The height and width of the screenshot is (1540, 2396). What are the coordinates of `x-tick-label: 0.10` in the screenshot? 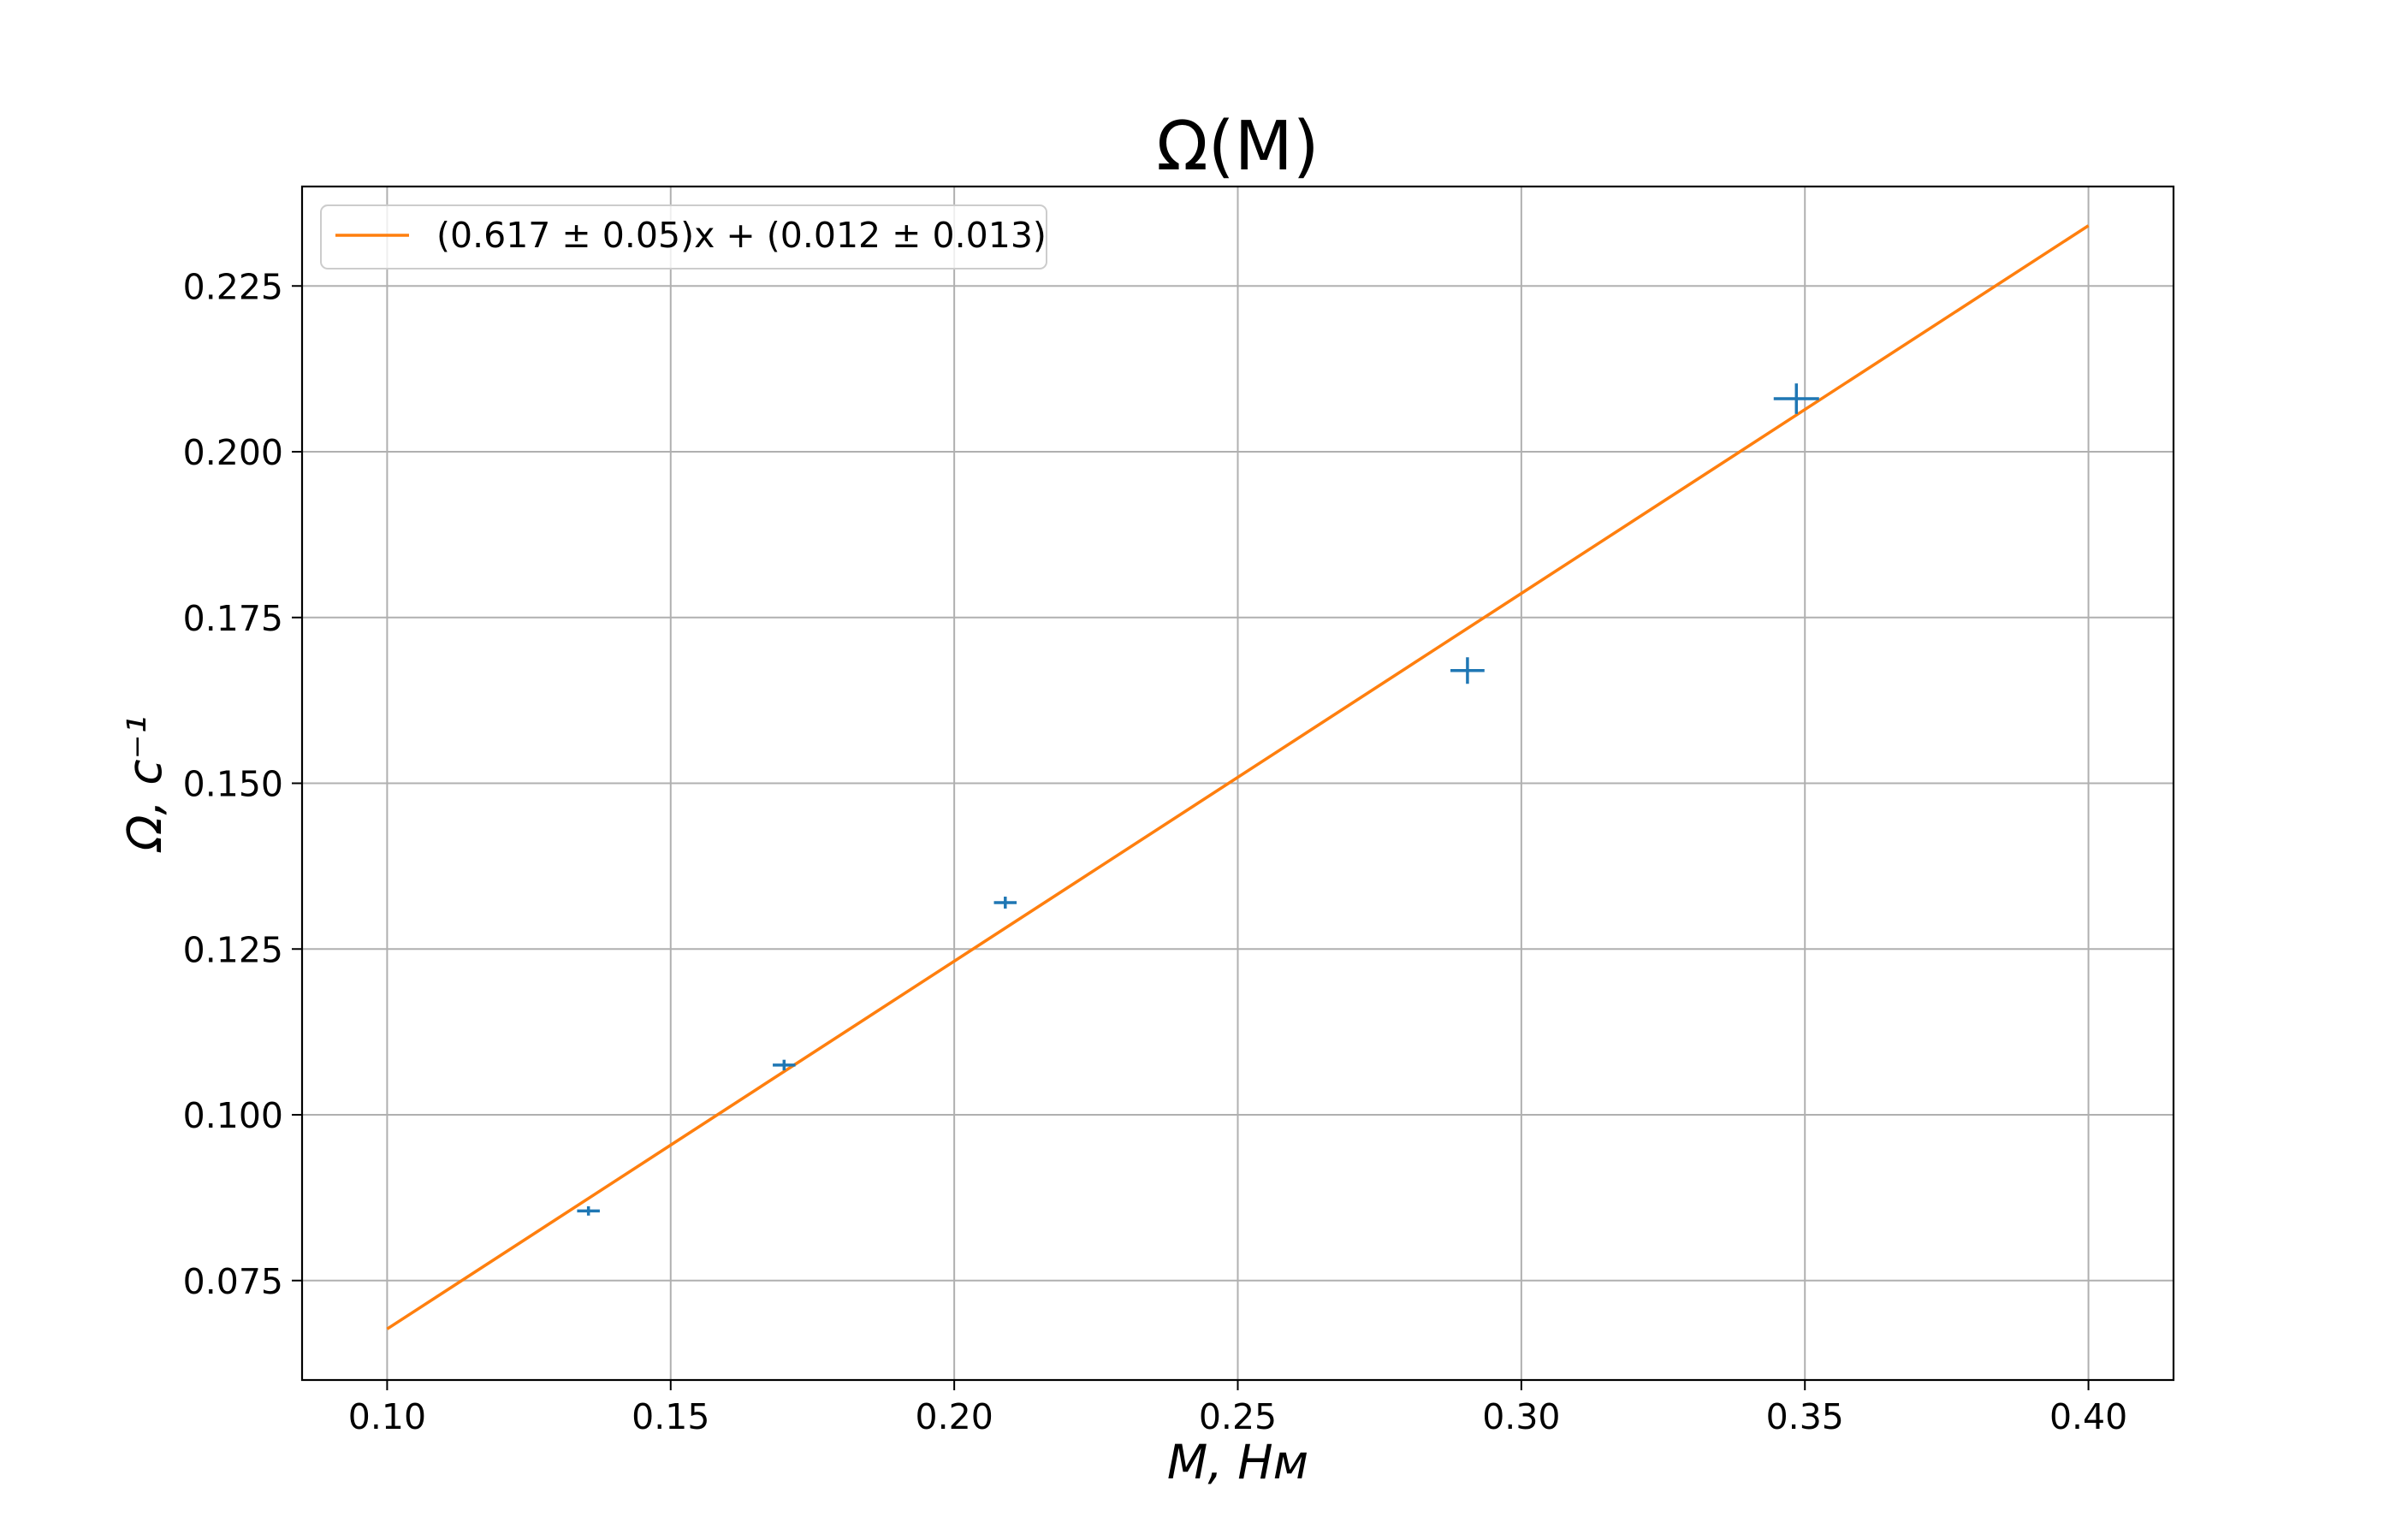 It's located at (387, 1416).